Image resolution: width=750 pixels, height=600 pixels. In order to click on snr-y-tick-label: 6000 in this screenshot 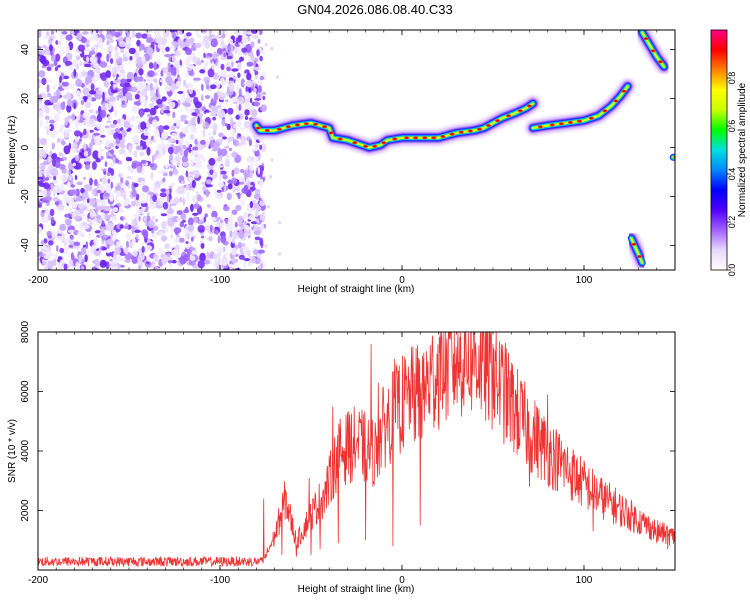, I will do `click(25, 391)`.